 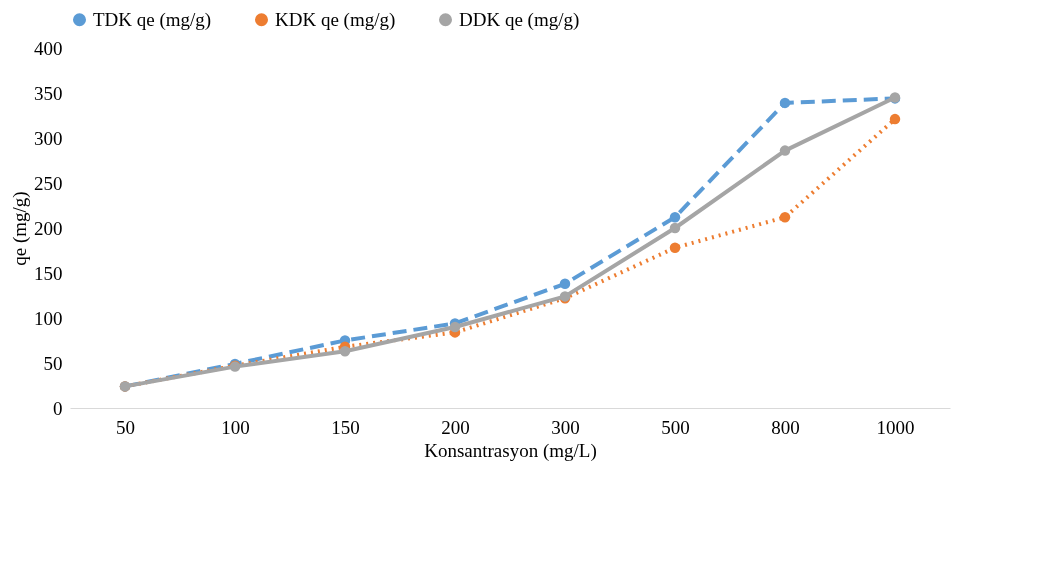 What do you see at coordinates (53, 363) in the screenshot?
I see `y-tick-label: 50` at bounding box center [53, 363].